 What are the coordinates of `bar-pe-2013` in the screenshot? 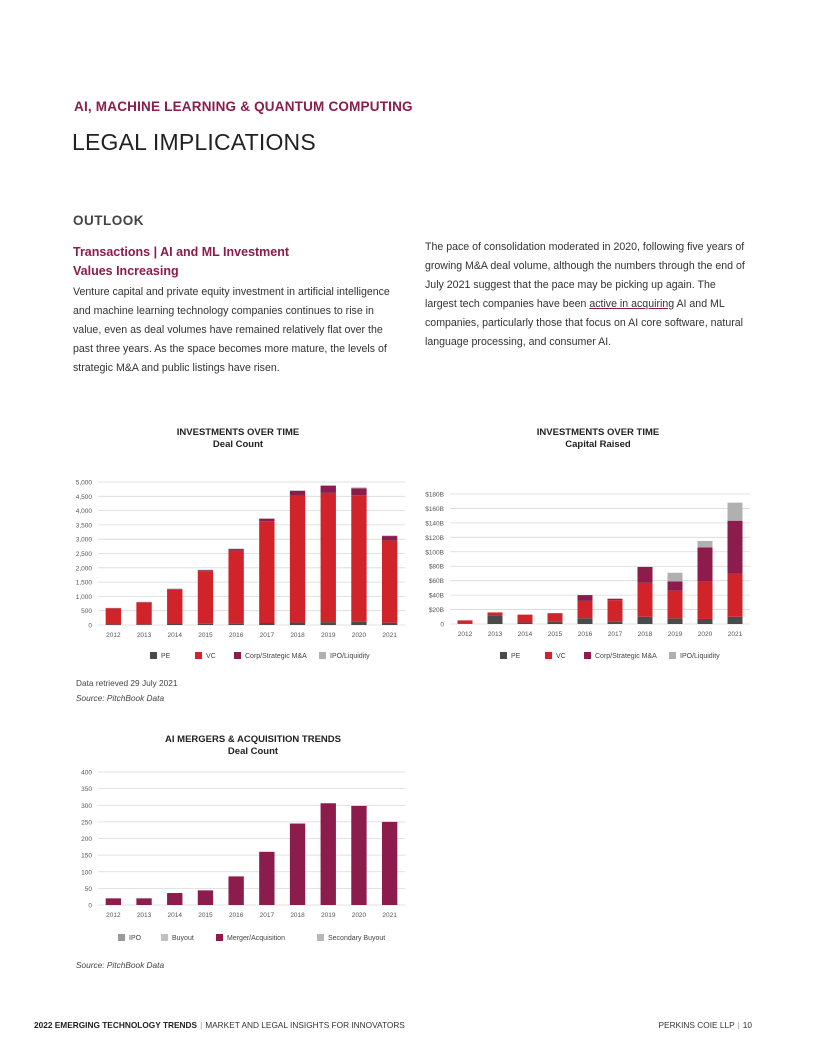 It's located at (144, 624).